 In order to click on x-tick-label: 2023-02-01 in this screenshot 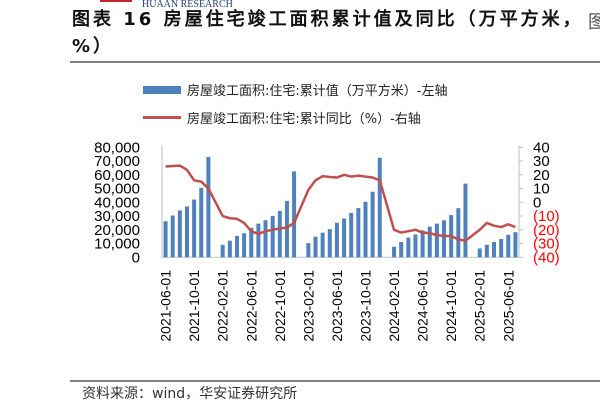, I will do `click(308, 306)`.